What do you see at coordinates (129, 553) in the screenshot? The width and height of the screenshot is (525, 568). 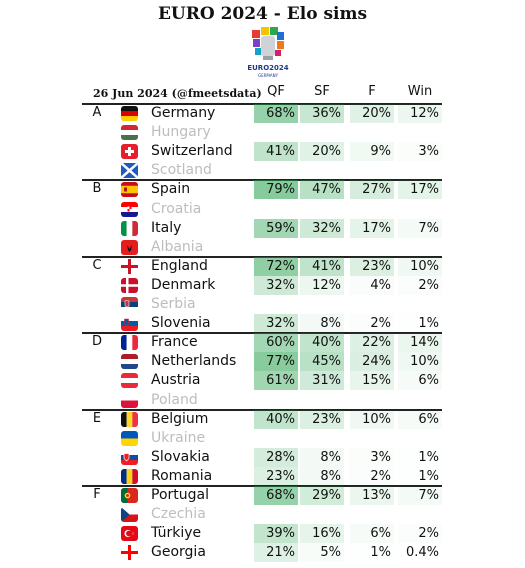 I see `georgia-flag-icon` at bounding box center [129, 553].